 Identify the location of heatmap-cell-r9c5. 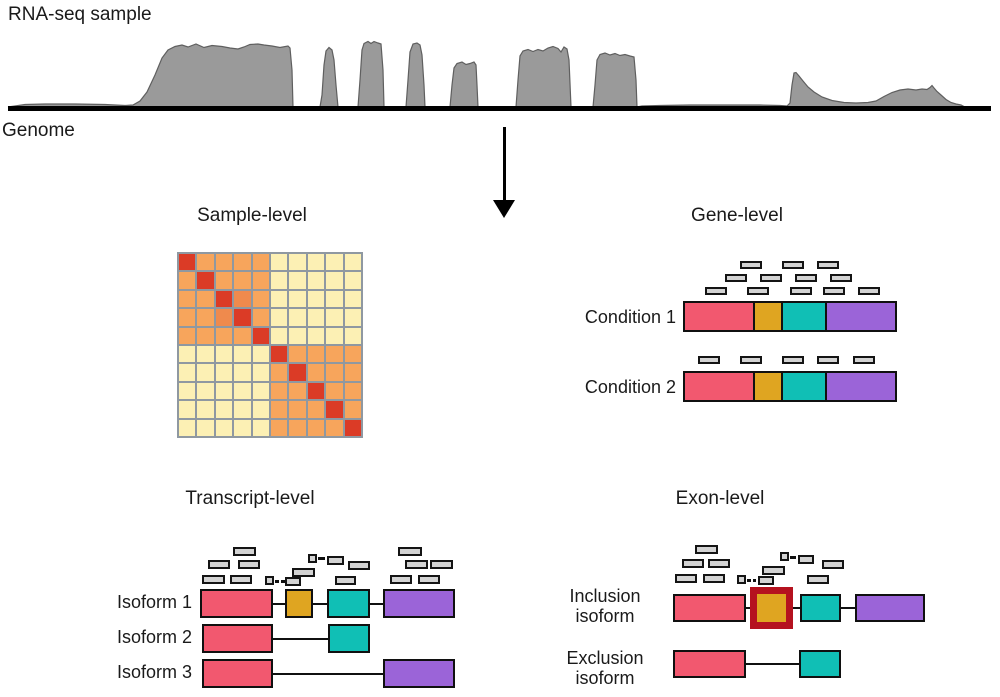
(279, 427).